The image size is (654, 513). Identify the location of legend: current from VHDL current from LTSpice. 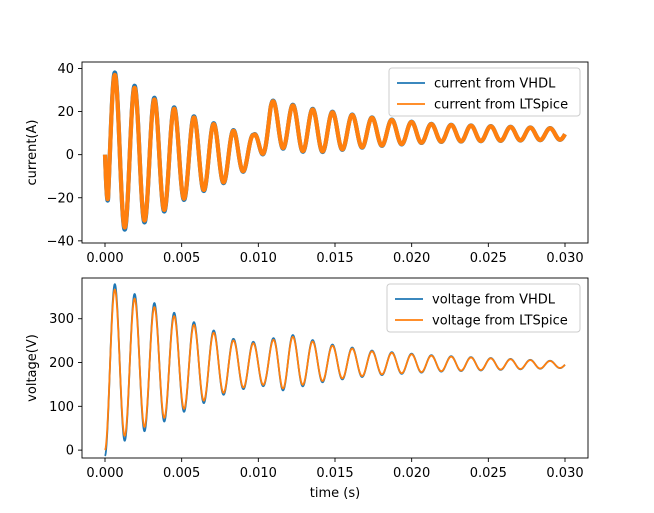
(484, 92).